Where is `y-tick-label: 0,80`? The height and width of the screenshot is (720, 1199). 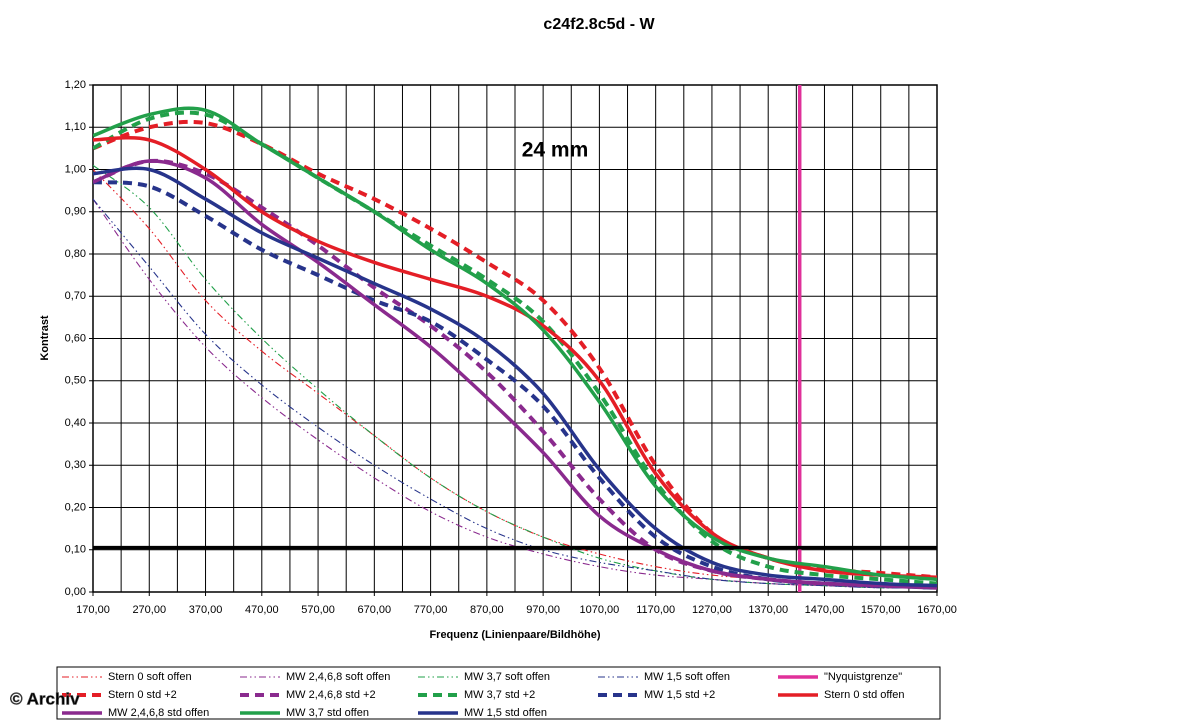 y-tick-label: 0,80 is located at coordinates (75, 254).